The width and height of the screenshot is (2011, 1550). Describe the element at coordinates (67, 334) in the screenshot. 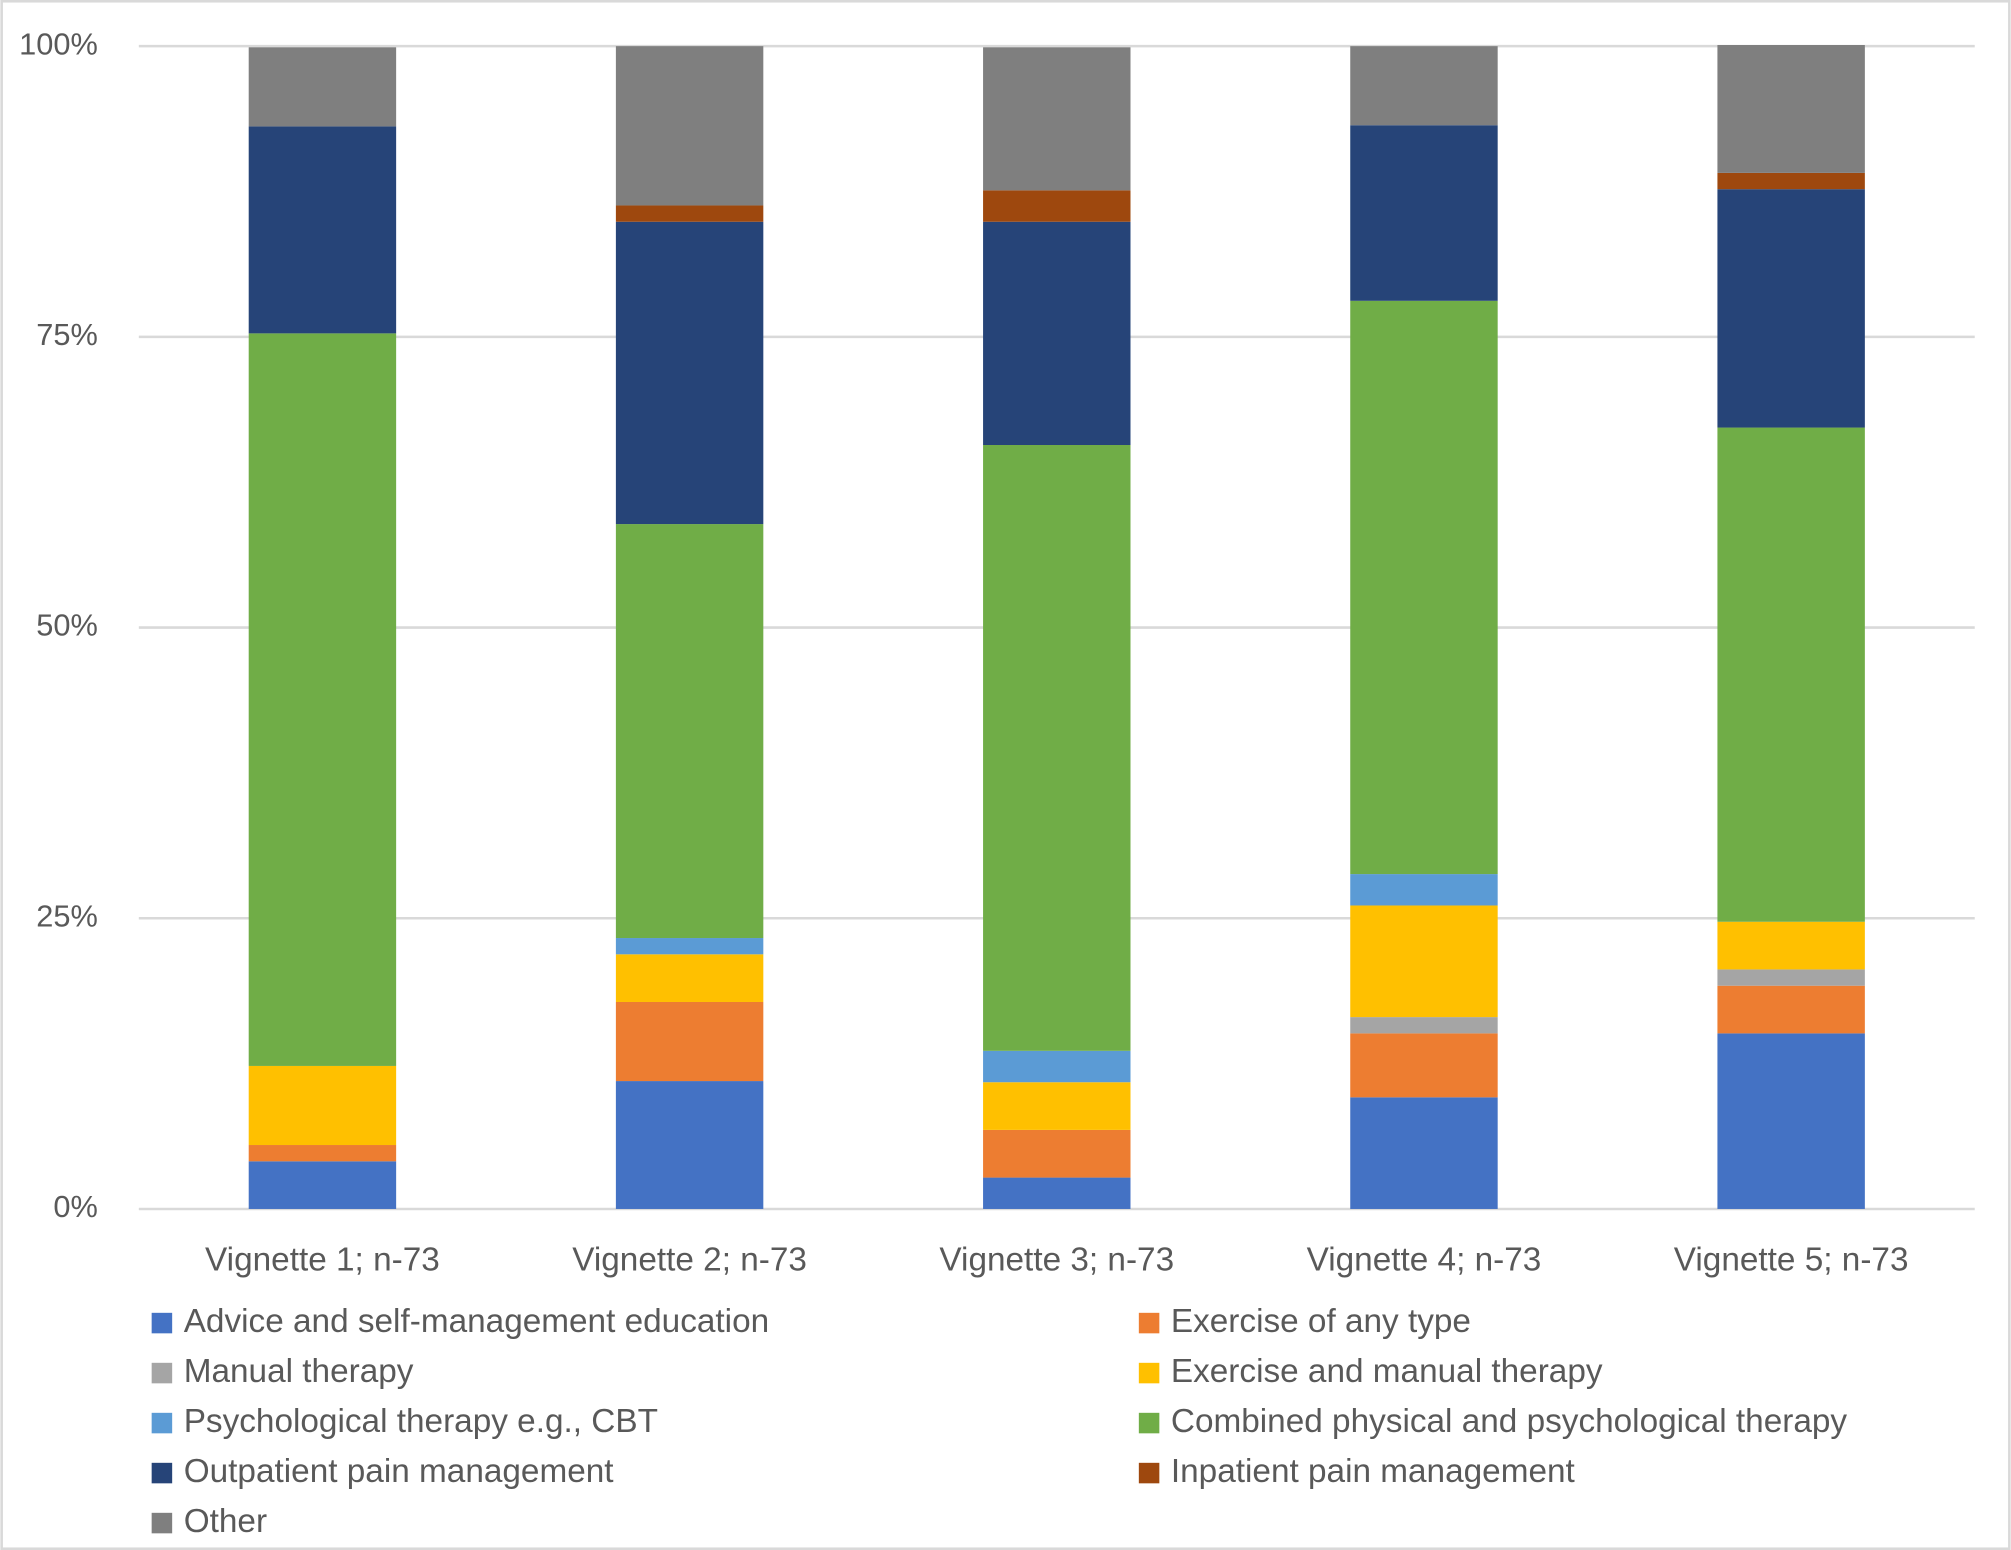

I see `y-tick-label: 75%` at that location.